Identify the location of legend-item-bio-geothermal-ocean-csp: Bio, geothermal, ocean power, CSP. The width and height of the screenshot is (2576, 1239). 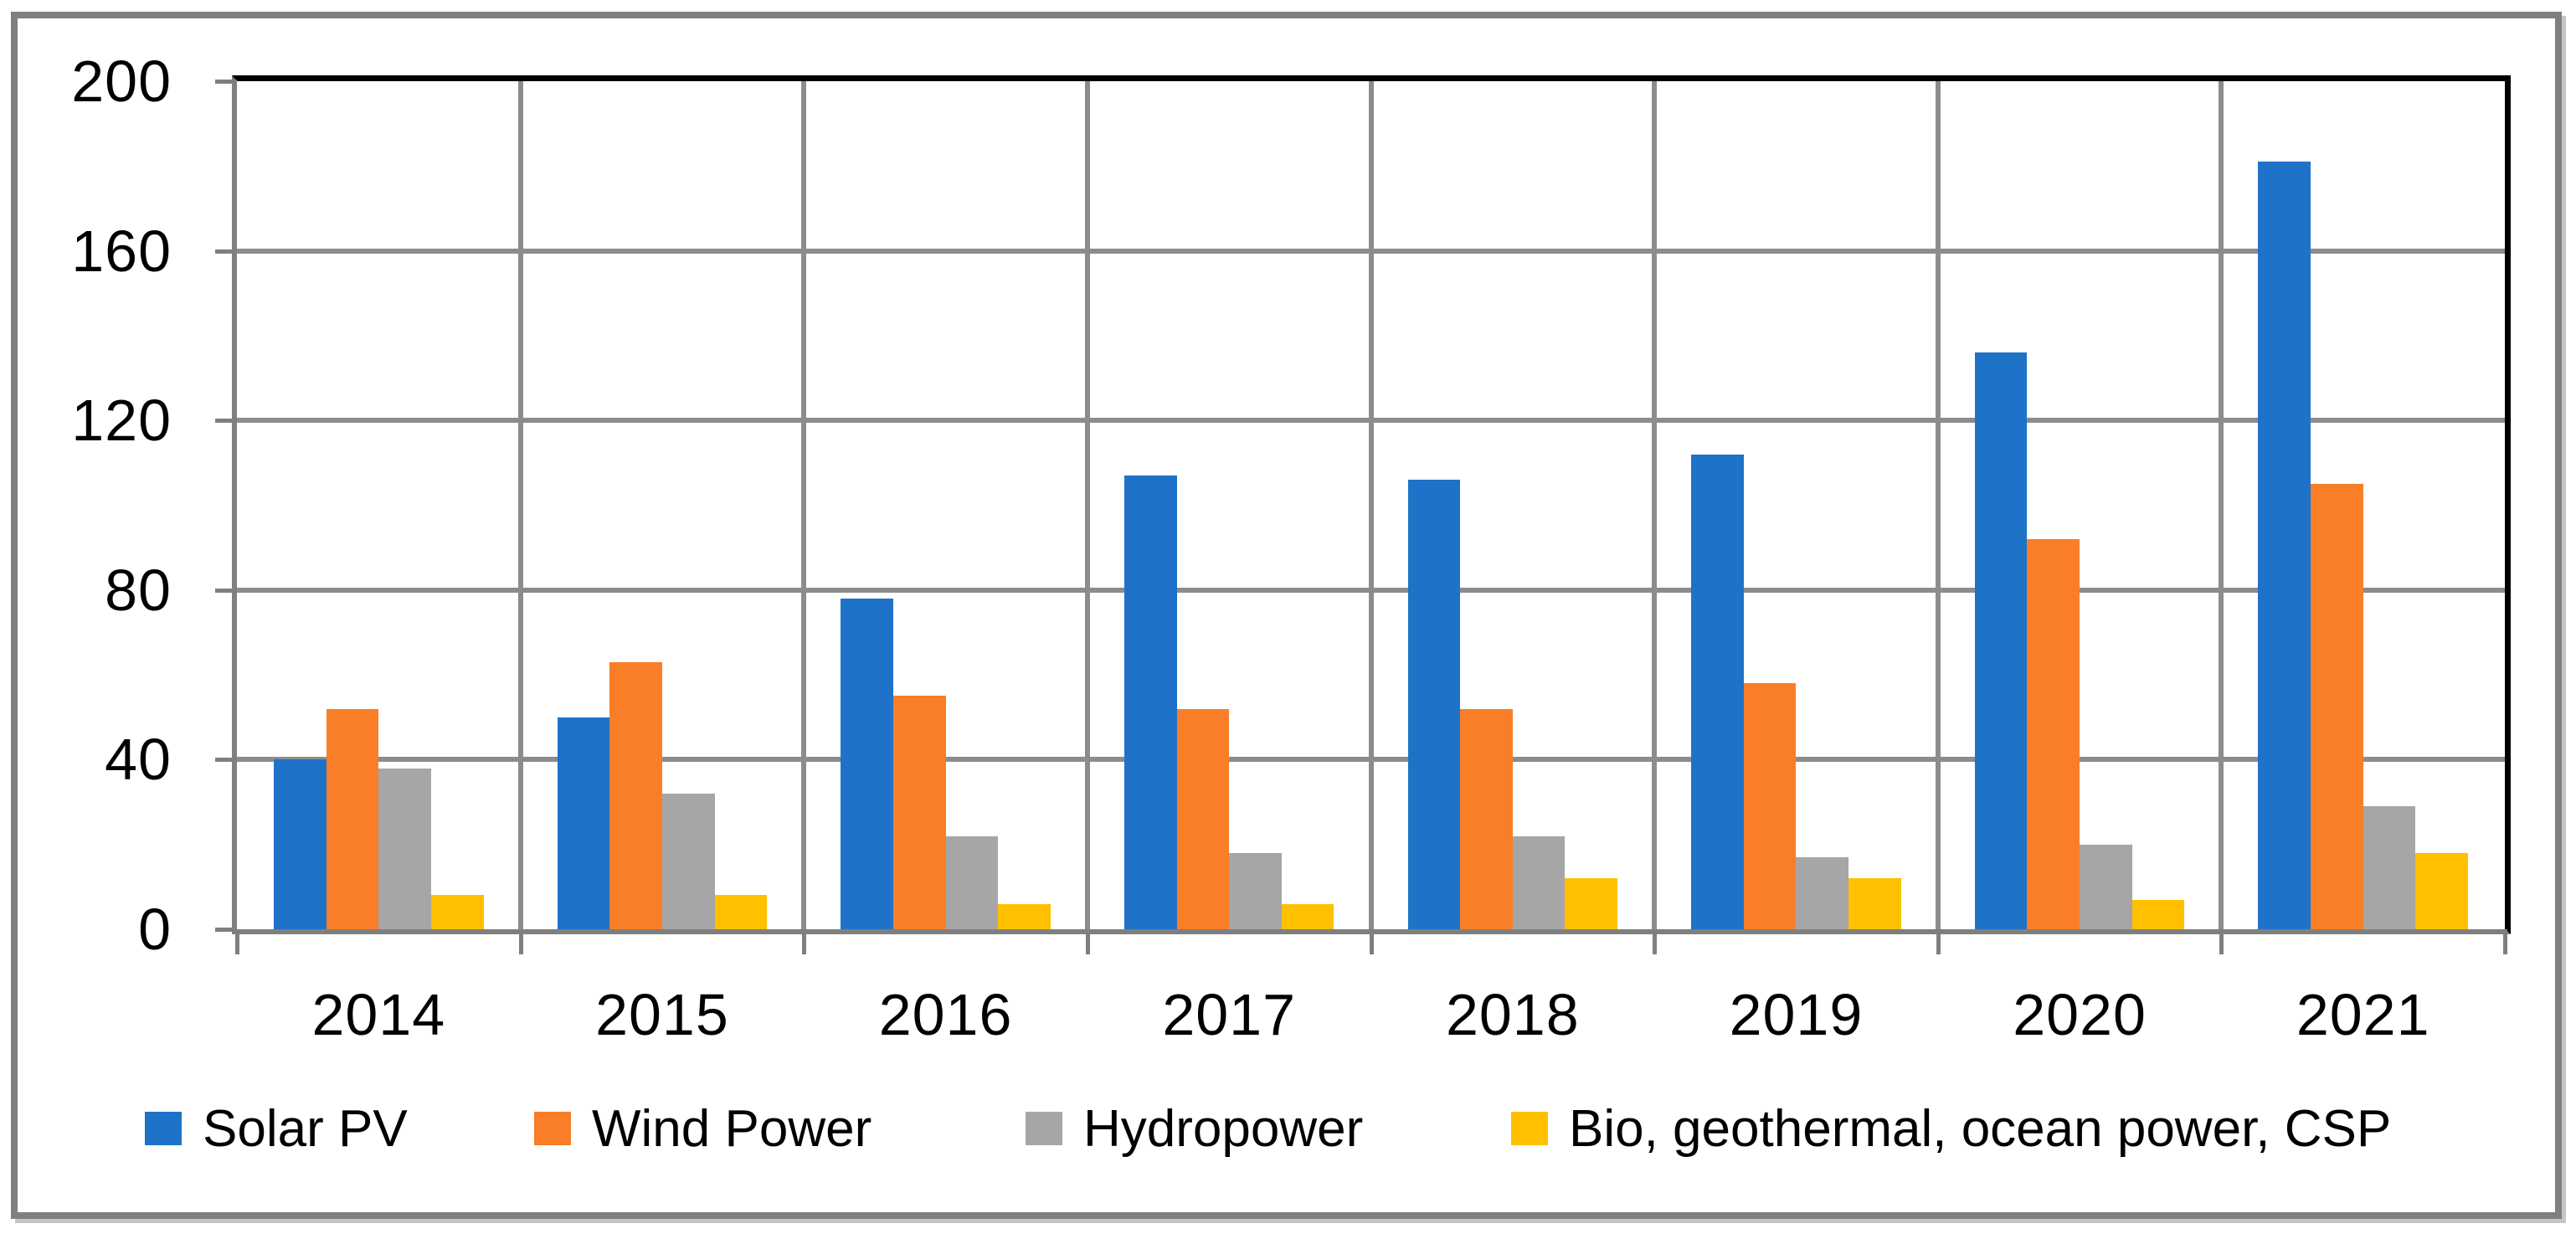
(1951, 1129).